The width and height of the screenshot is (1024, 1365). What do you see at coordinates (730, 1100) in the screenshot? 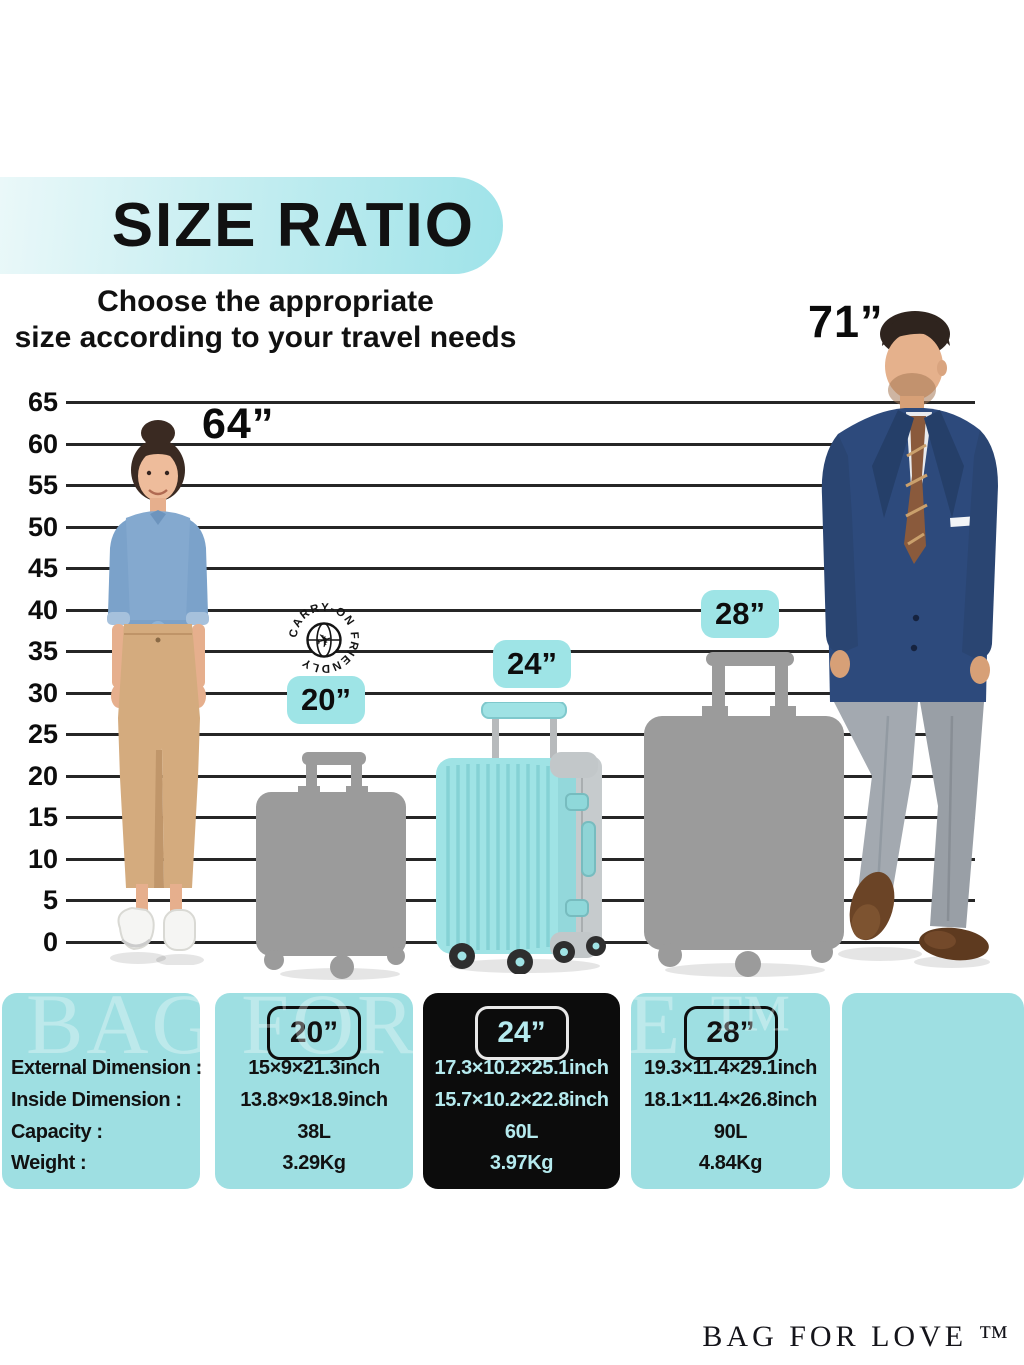
I see `spec-value: 18.1×11.4×26.8inch` at bounding box center [730, 1100].